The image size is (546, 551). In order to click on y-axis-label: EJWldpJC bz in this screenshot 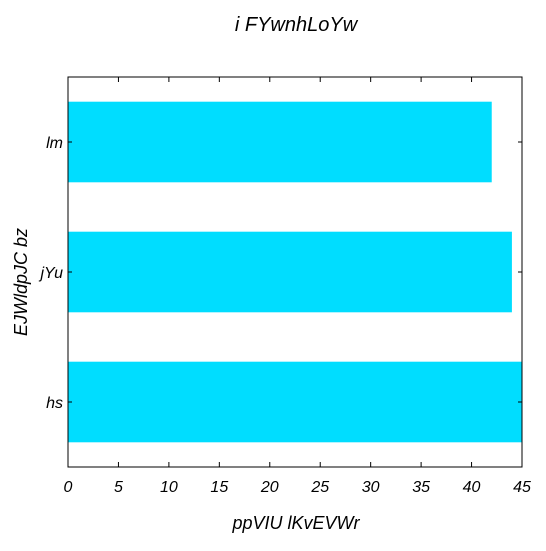, I will do `click(21, 282)`.